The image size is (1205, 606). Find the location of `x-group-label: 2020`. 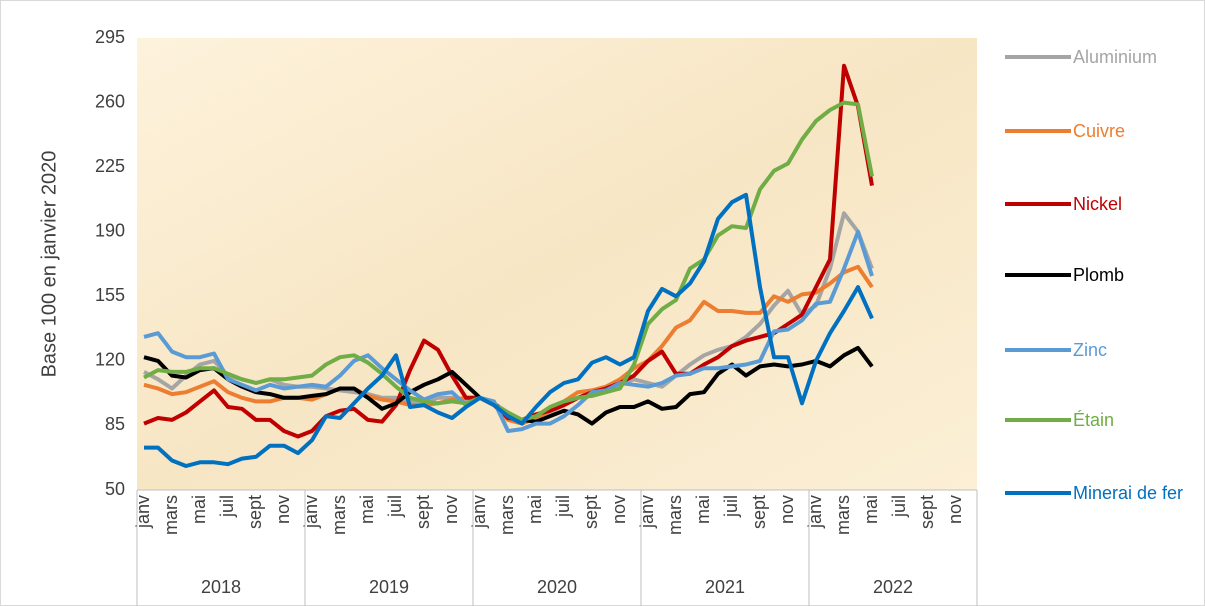

x-group-label: 2020 is located at coordinates (557, 587).